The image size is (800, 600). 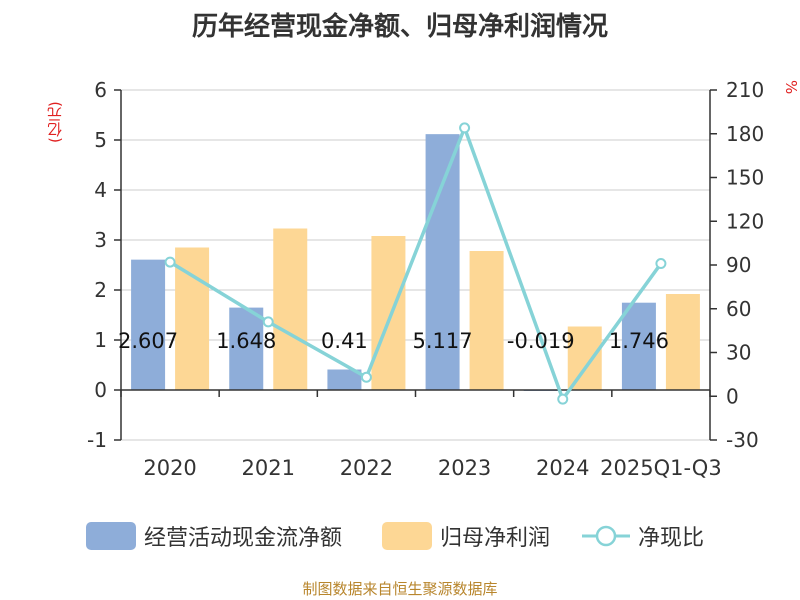 What do you see at coordinates (671, 538) in the screenshot?
I see `legend-label-ratio: 净现比` at bounding box center [671, 538].